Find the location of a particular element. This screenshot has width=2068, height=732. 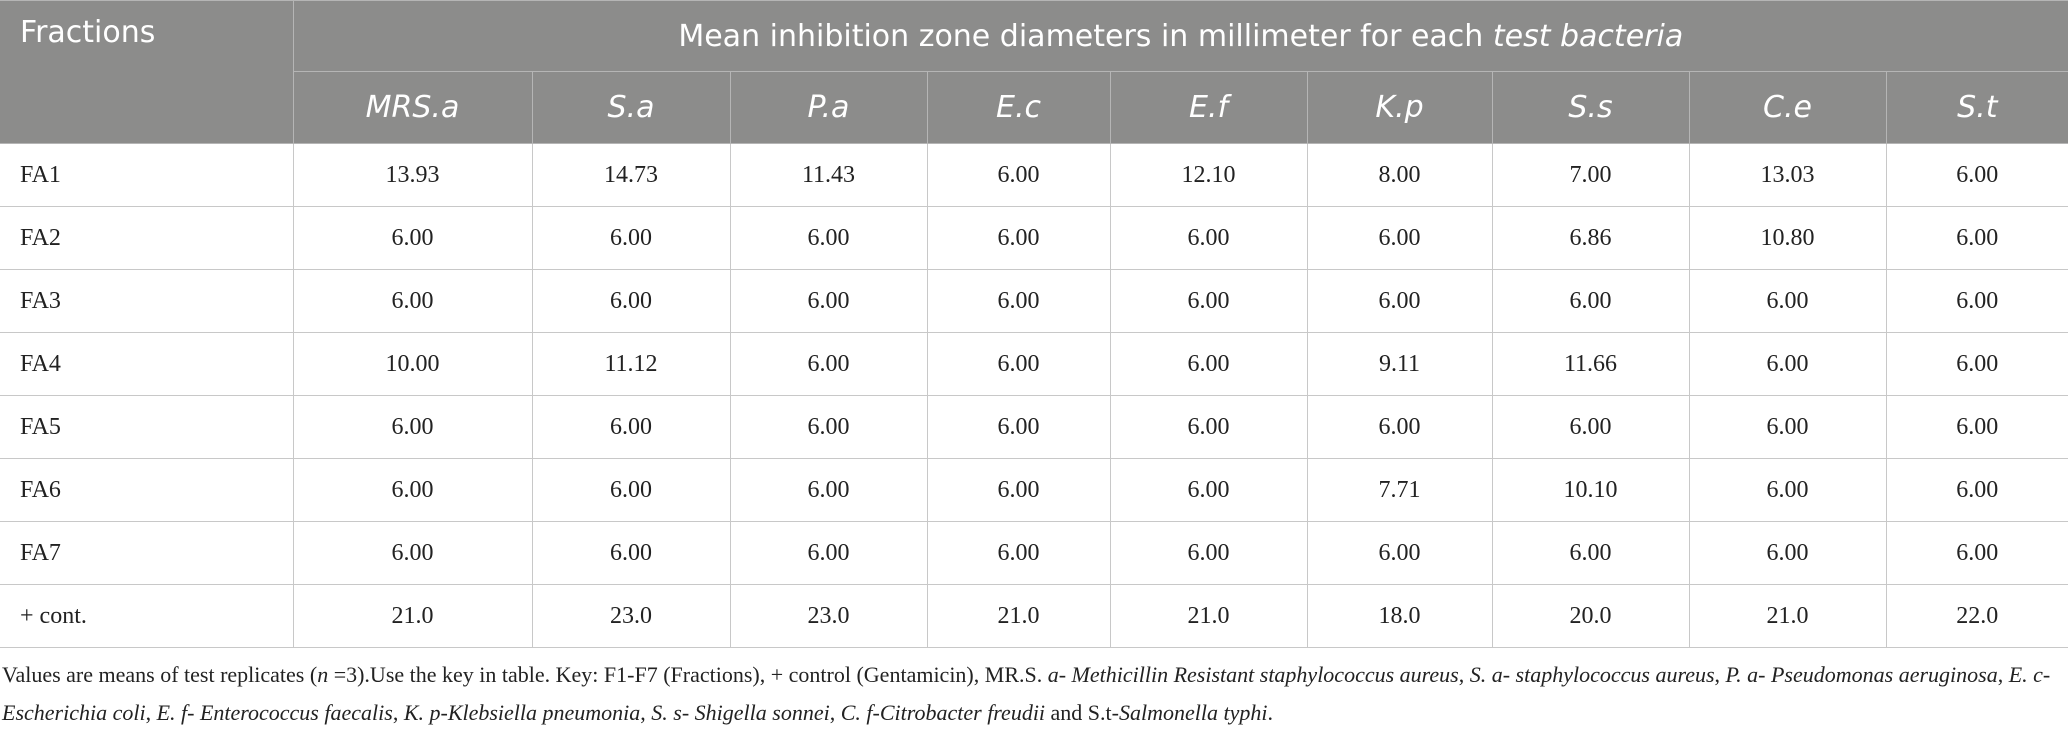

table-cell: 10.00 is located at coordinates (412, 364).